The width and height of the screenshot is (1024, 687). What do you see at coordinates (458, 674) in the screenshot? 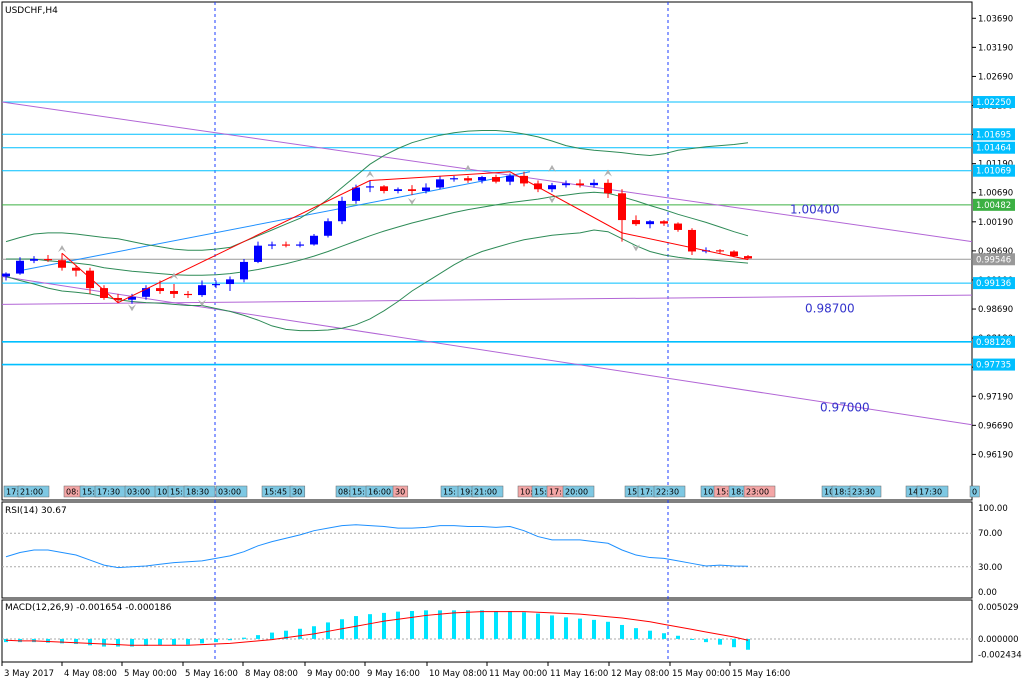
I see `date-label: 10 May 08:00` at bounding box center [458, 674].